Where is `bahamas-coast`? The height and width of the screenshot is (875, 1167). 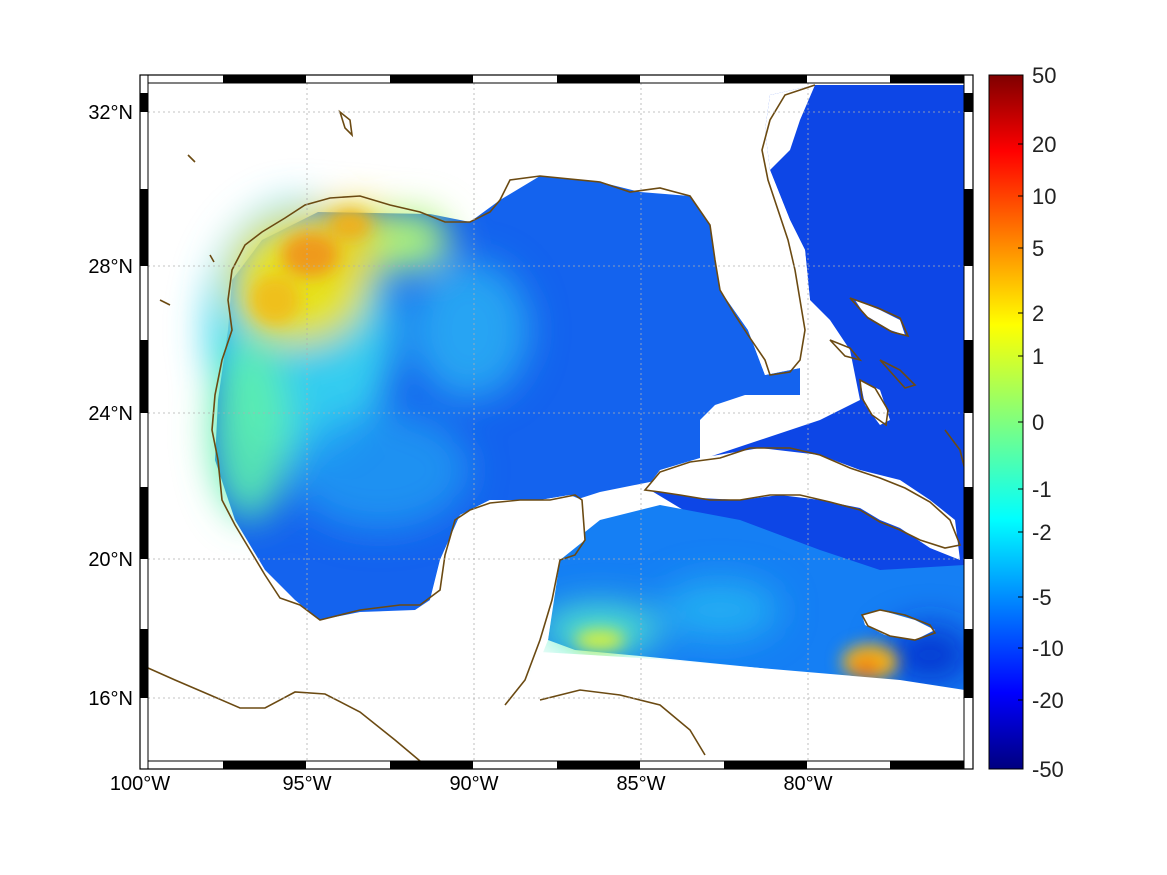
bahamas-coast is located at coordinates (873, 362).